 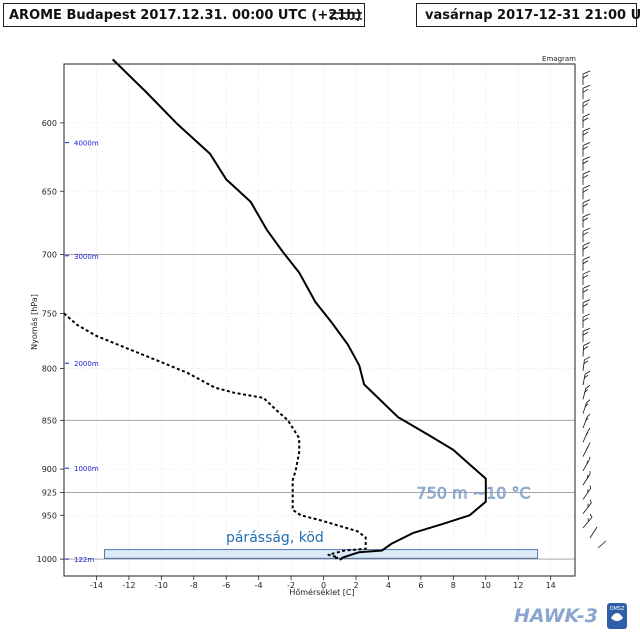 I want to click on inversion-annotation: 750 m ~10 °C, so click(x=473, y=493).